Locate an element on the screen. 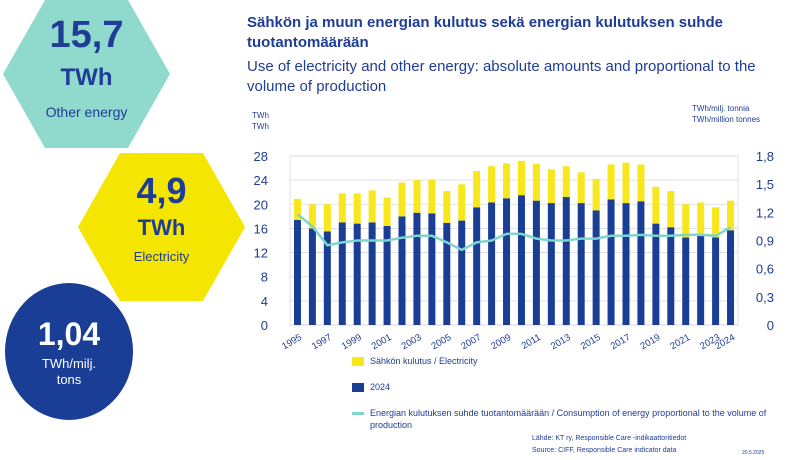  other-energy-label: Other energy is located at coordinates (86, 112).